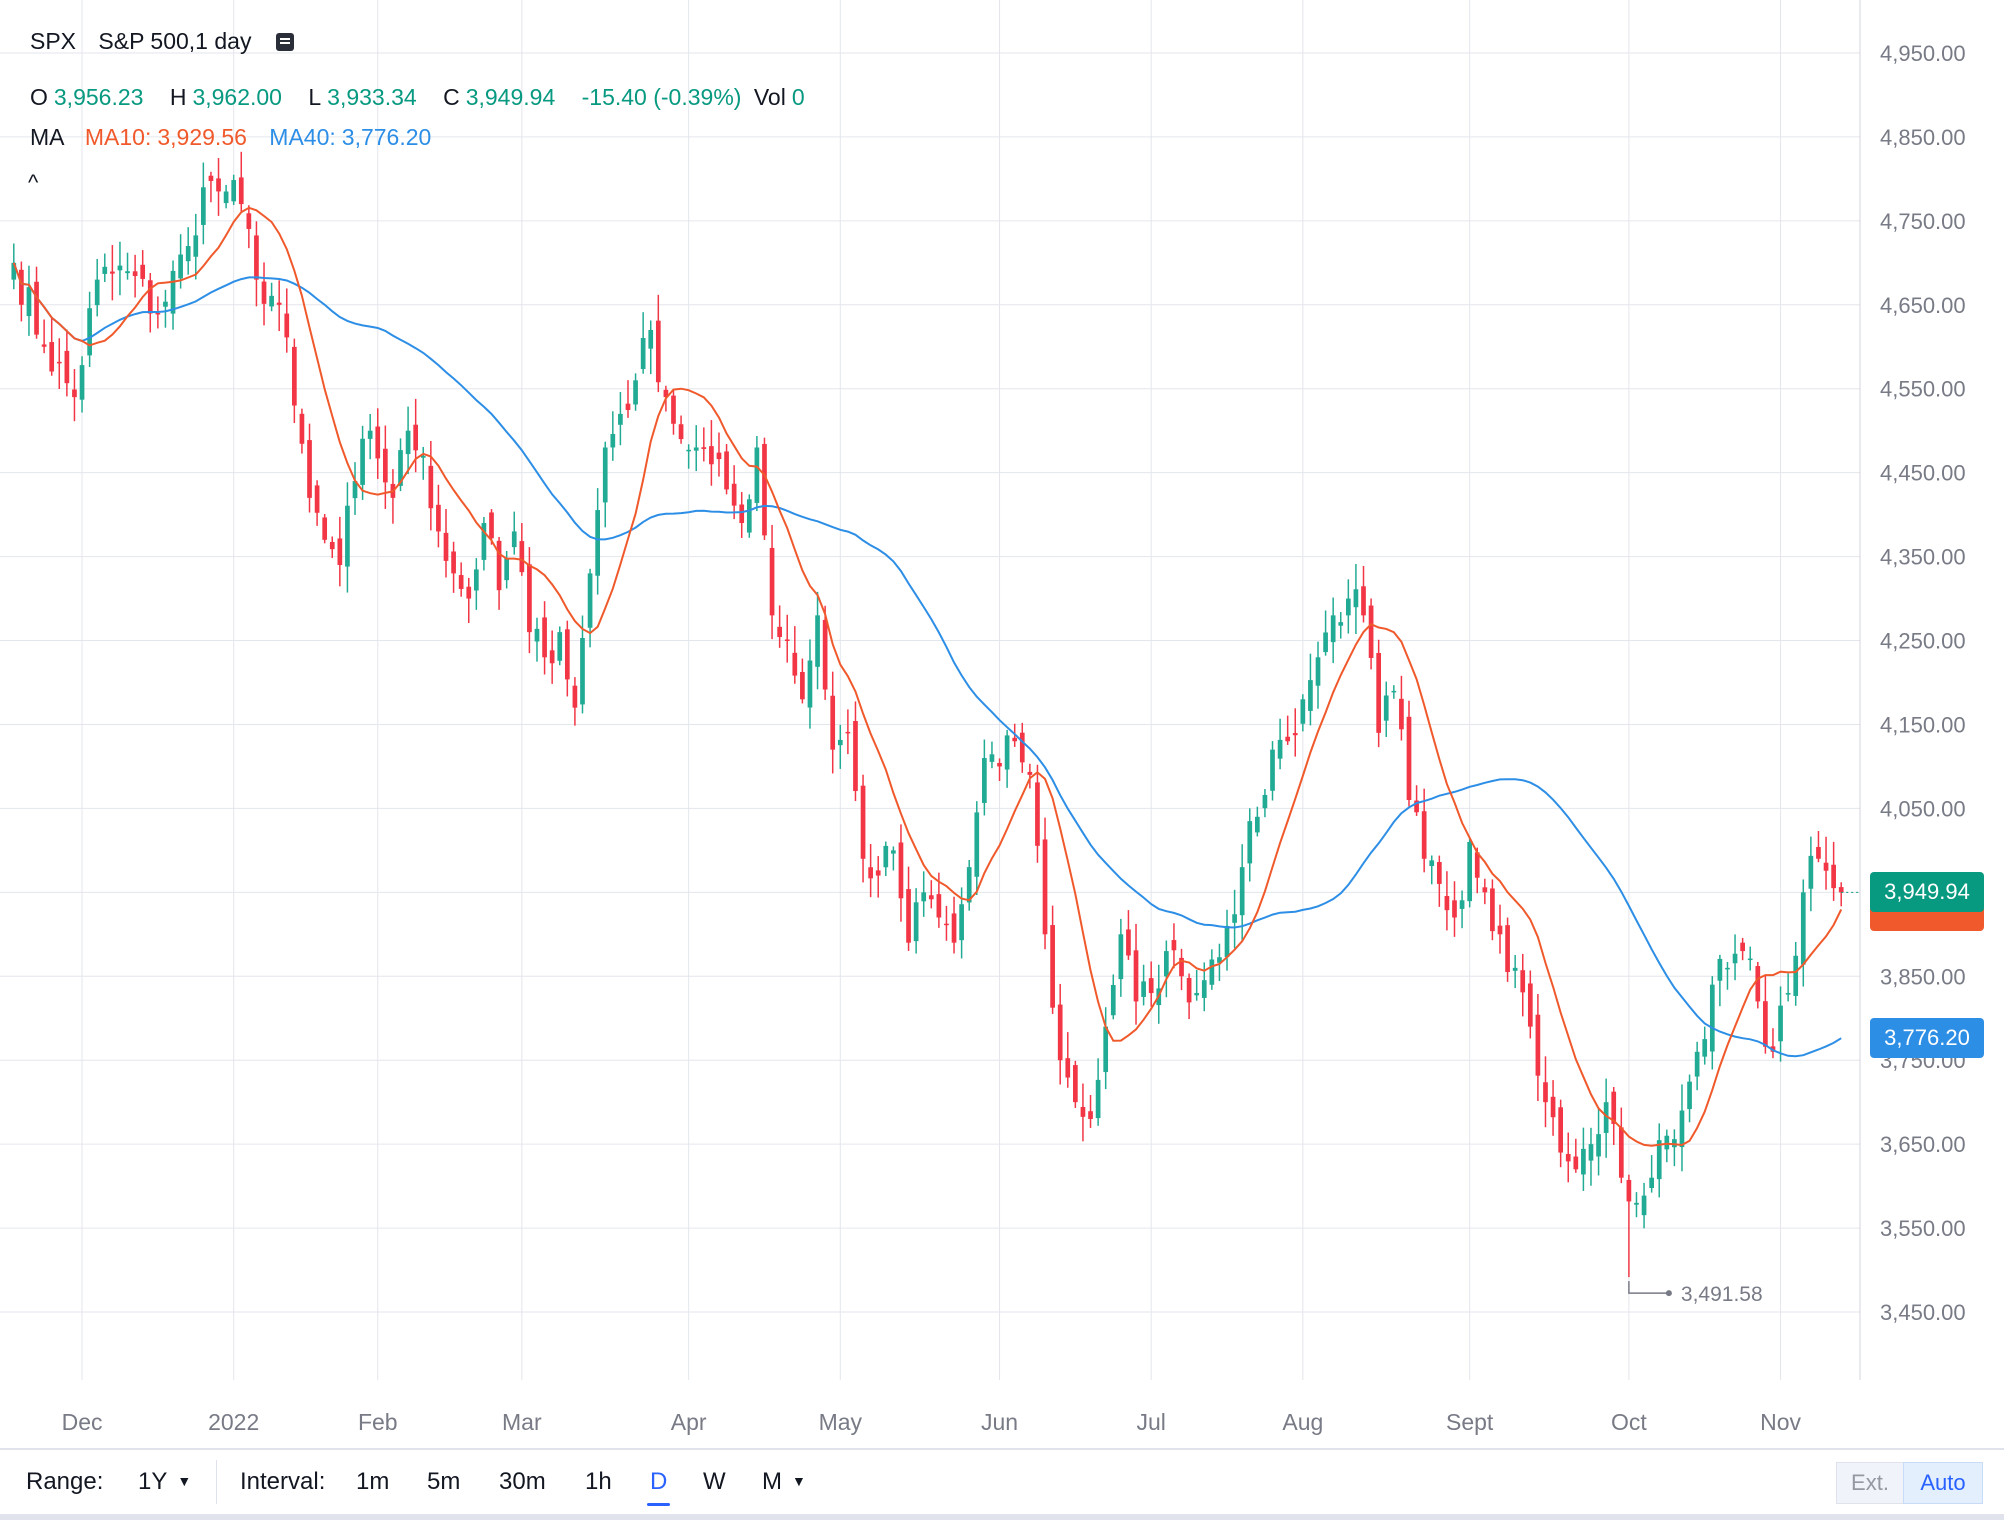 This screenshot has width=2004, height=1520. What do you see at coordinates (1923, 473) in the screenshot?
I see `y-tick-label: 4,450.00` at bounding box center [1923, 473].